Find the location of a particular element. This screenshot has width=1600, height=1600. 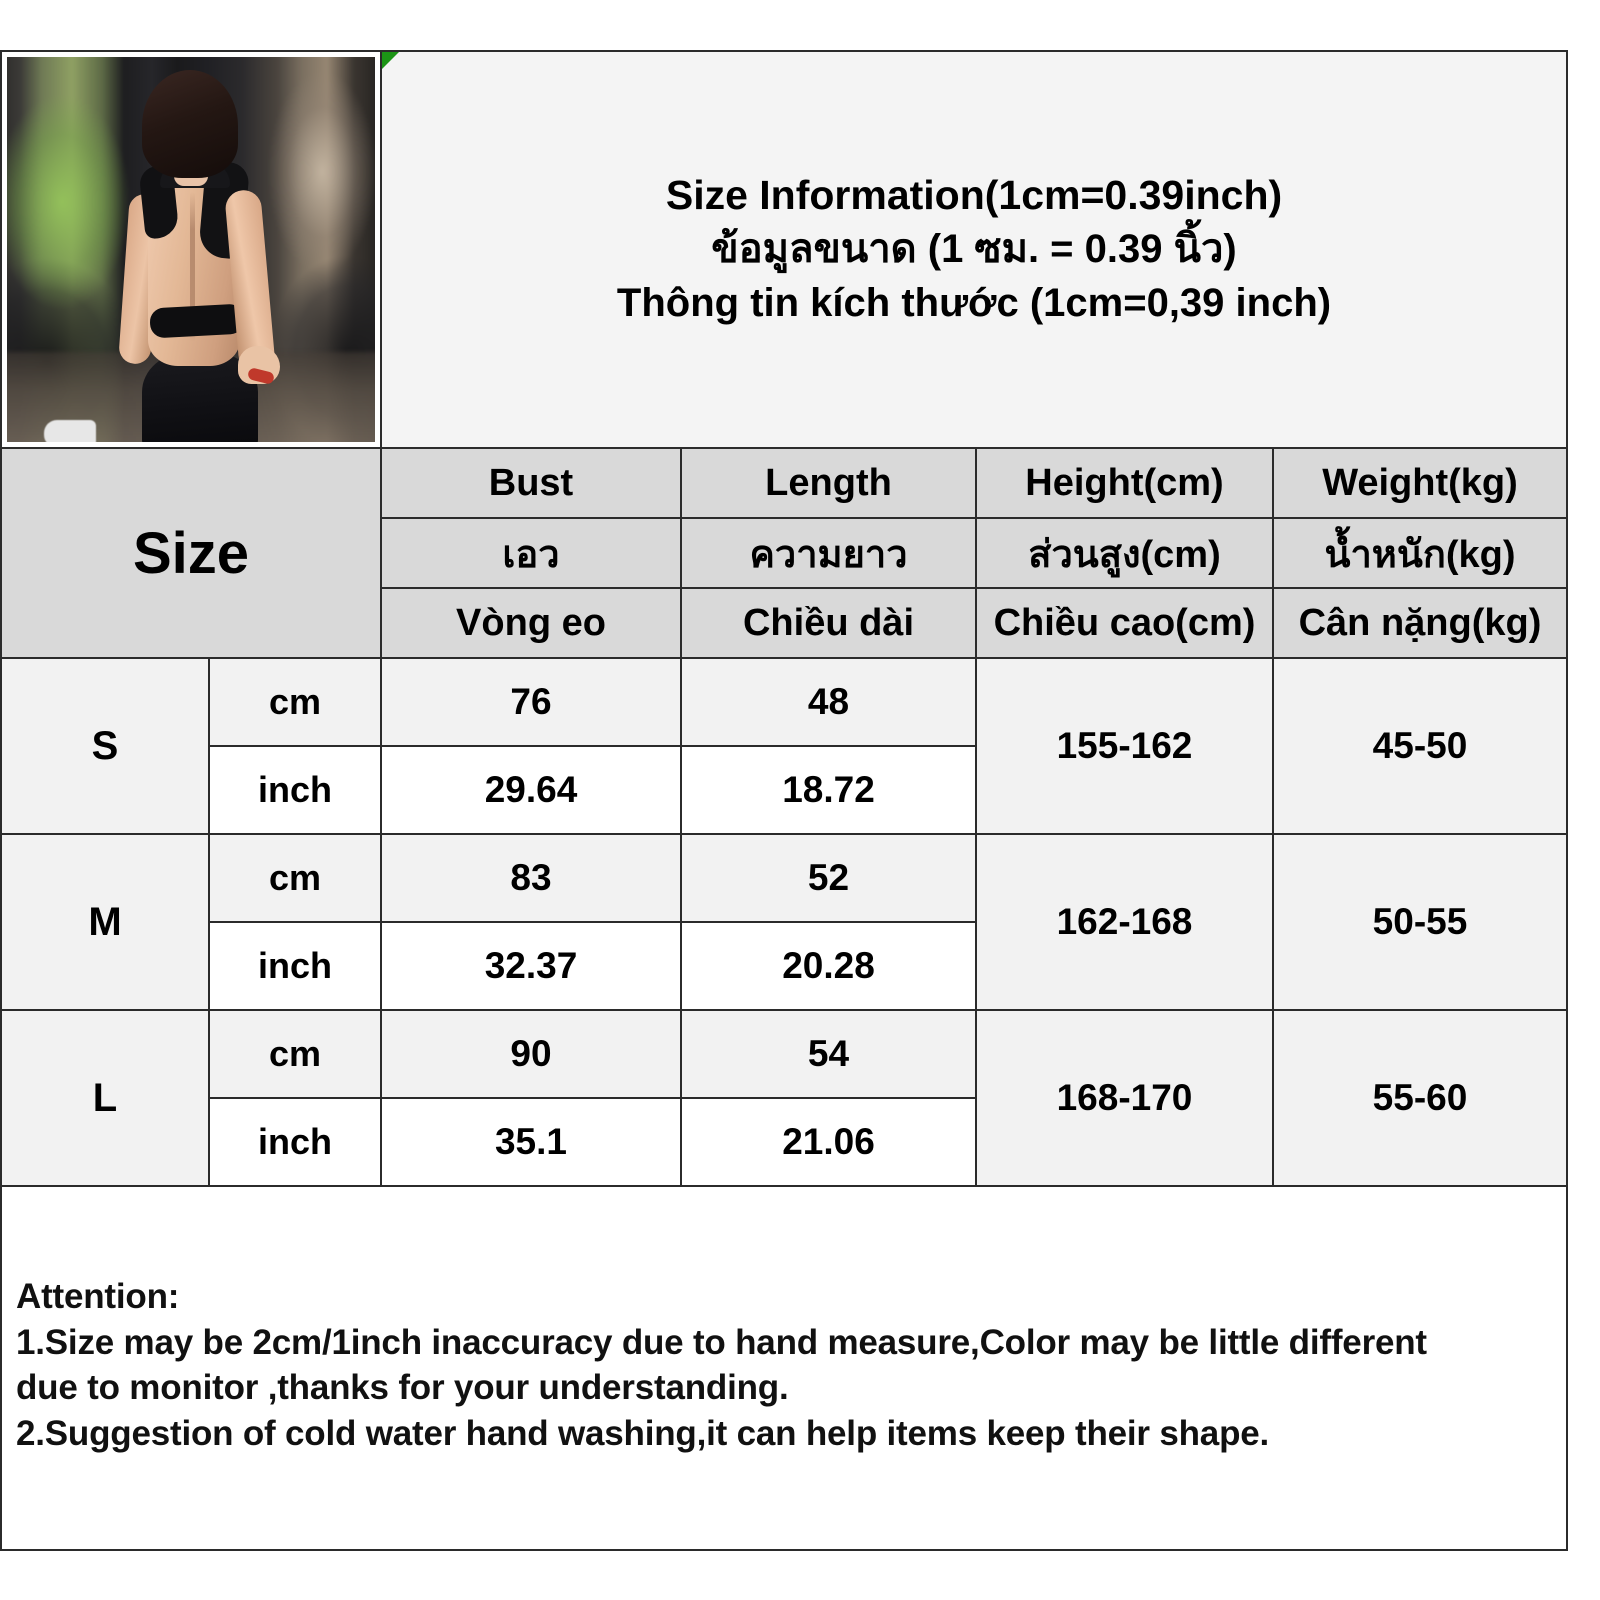

length-cm-s: 48 is located at coordinates (828, 702).